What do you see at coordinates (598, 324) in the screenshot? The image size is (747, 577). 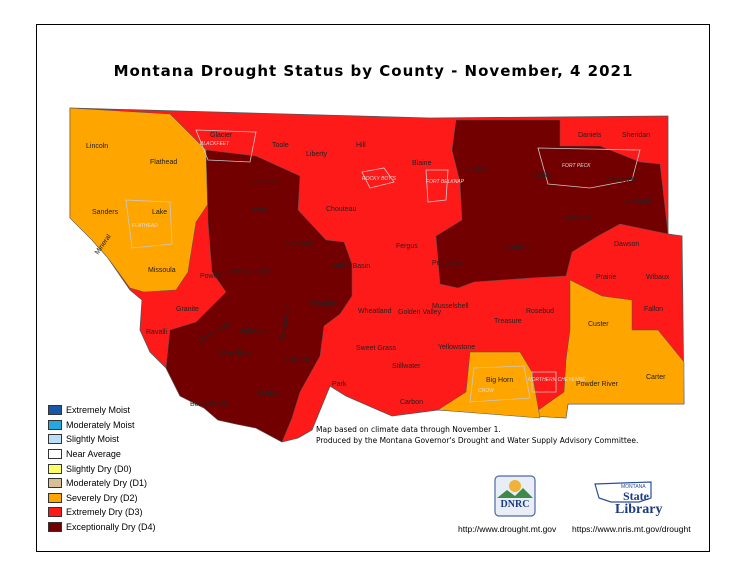 I see `county-label-custer: Custer` at bounding box center [598, 324].